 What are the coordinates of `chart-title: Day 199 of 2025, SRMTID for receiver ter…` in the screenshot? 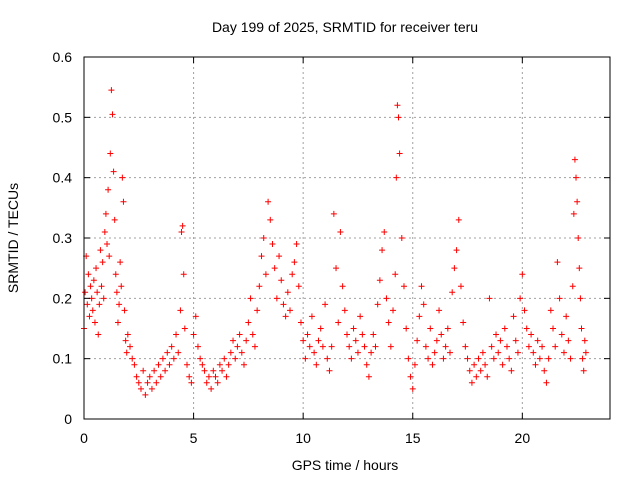 It's located at (345, 27).